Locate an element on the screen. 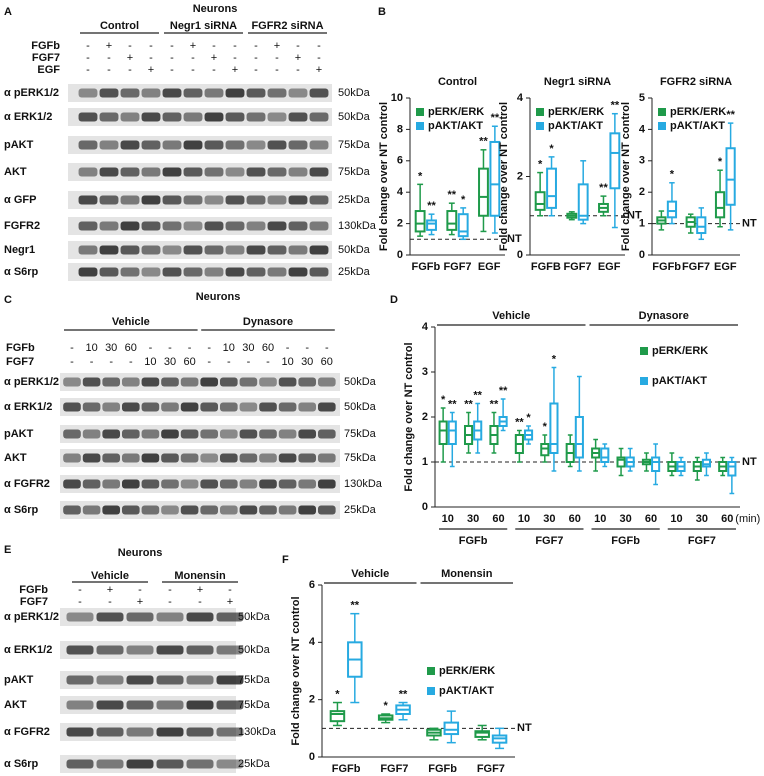  x-tick-label: FGF7 is located at coordinates (457, 267).